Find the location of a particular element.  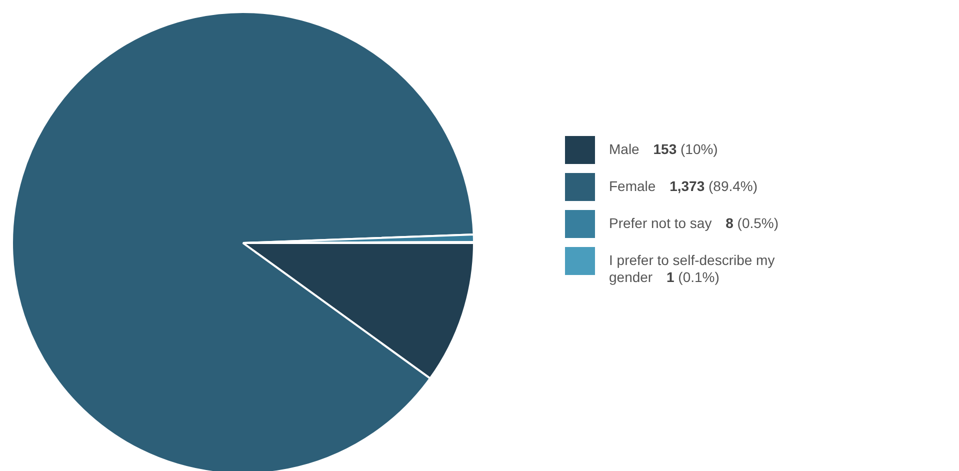

data-label: 1,373 (89.4%) is located at coordinates (714, 186).